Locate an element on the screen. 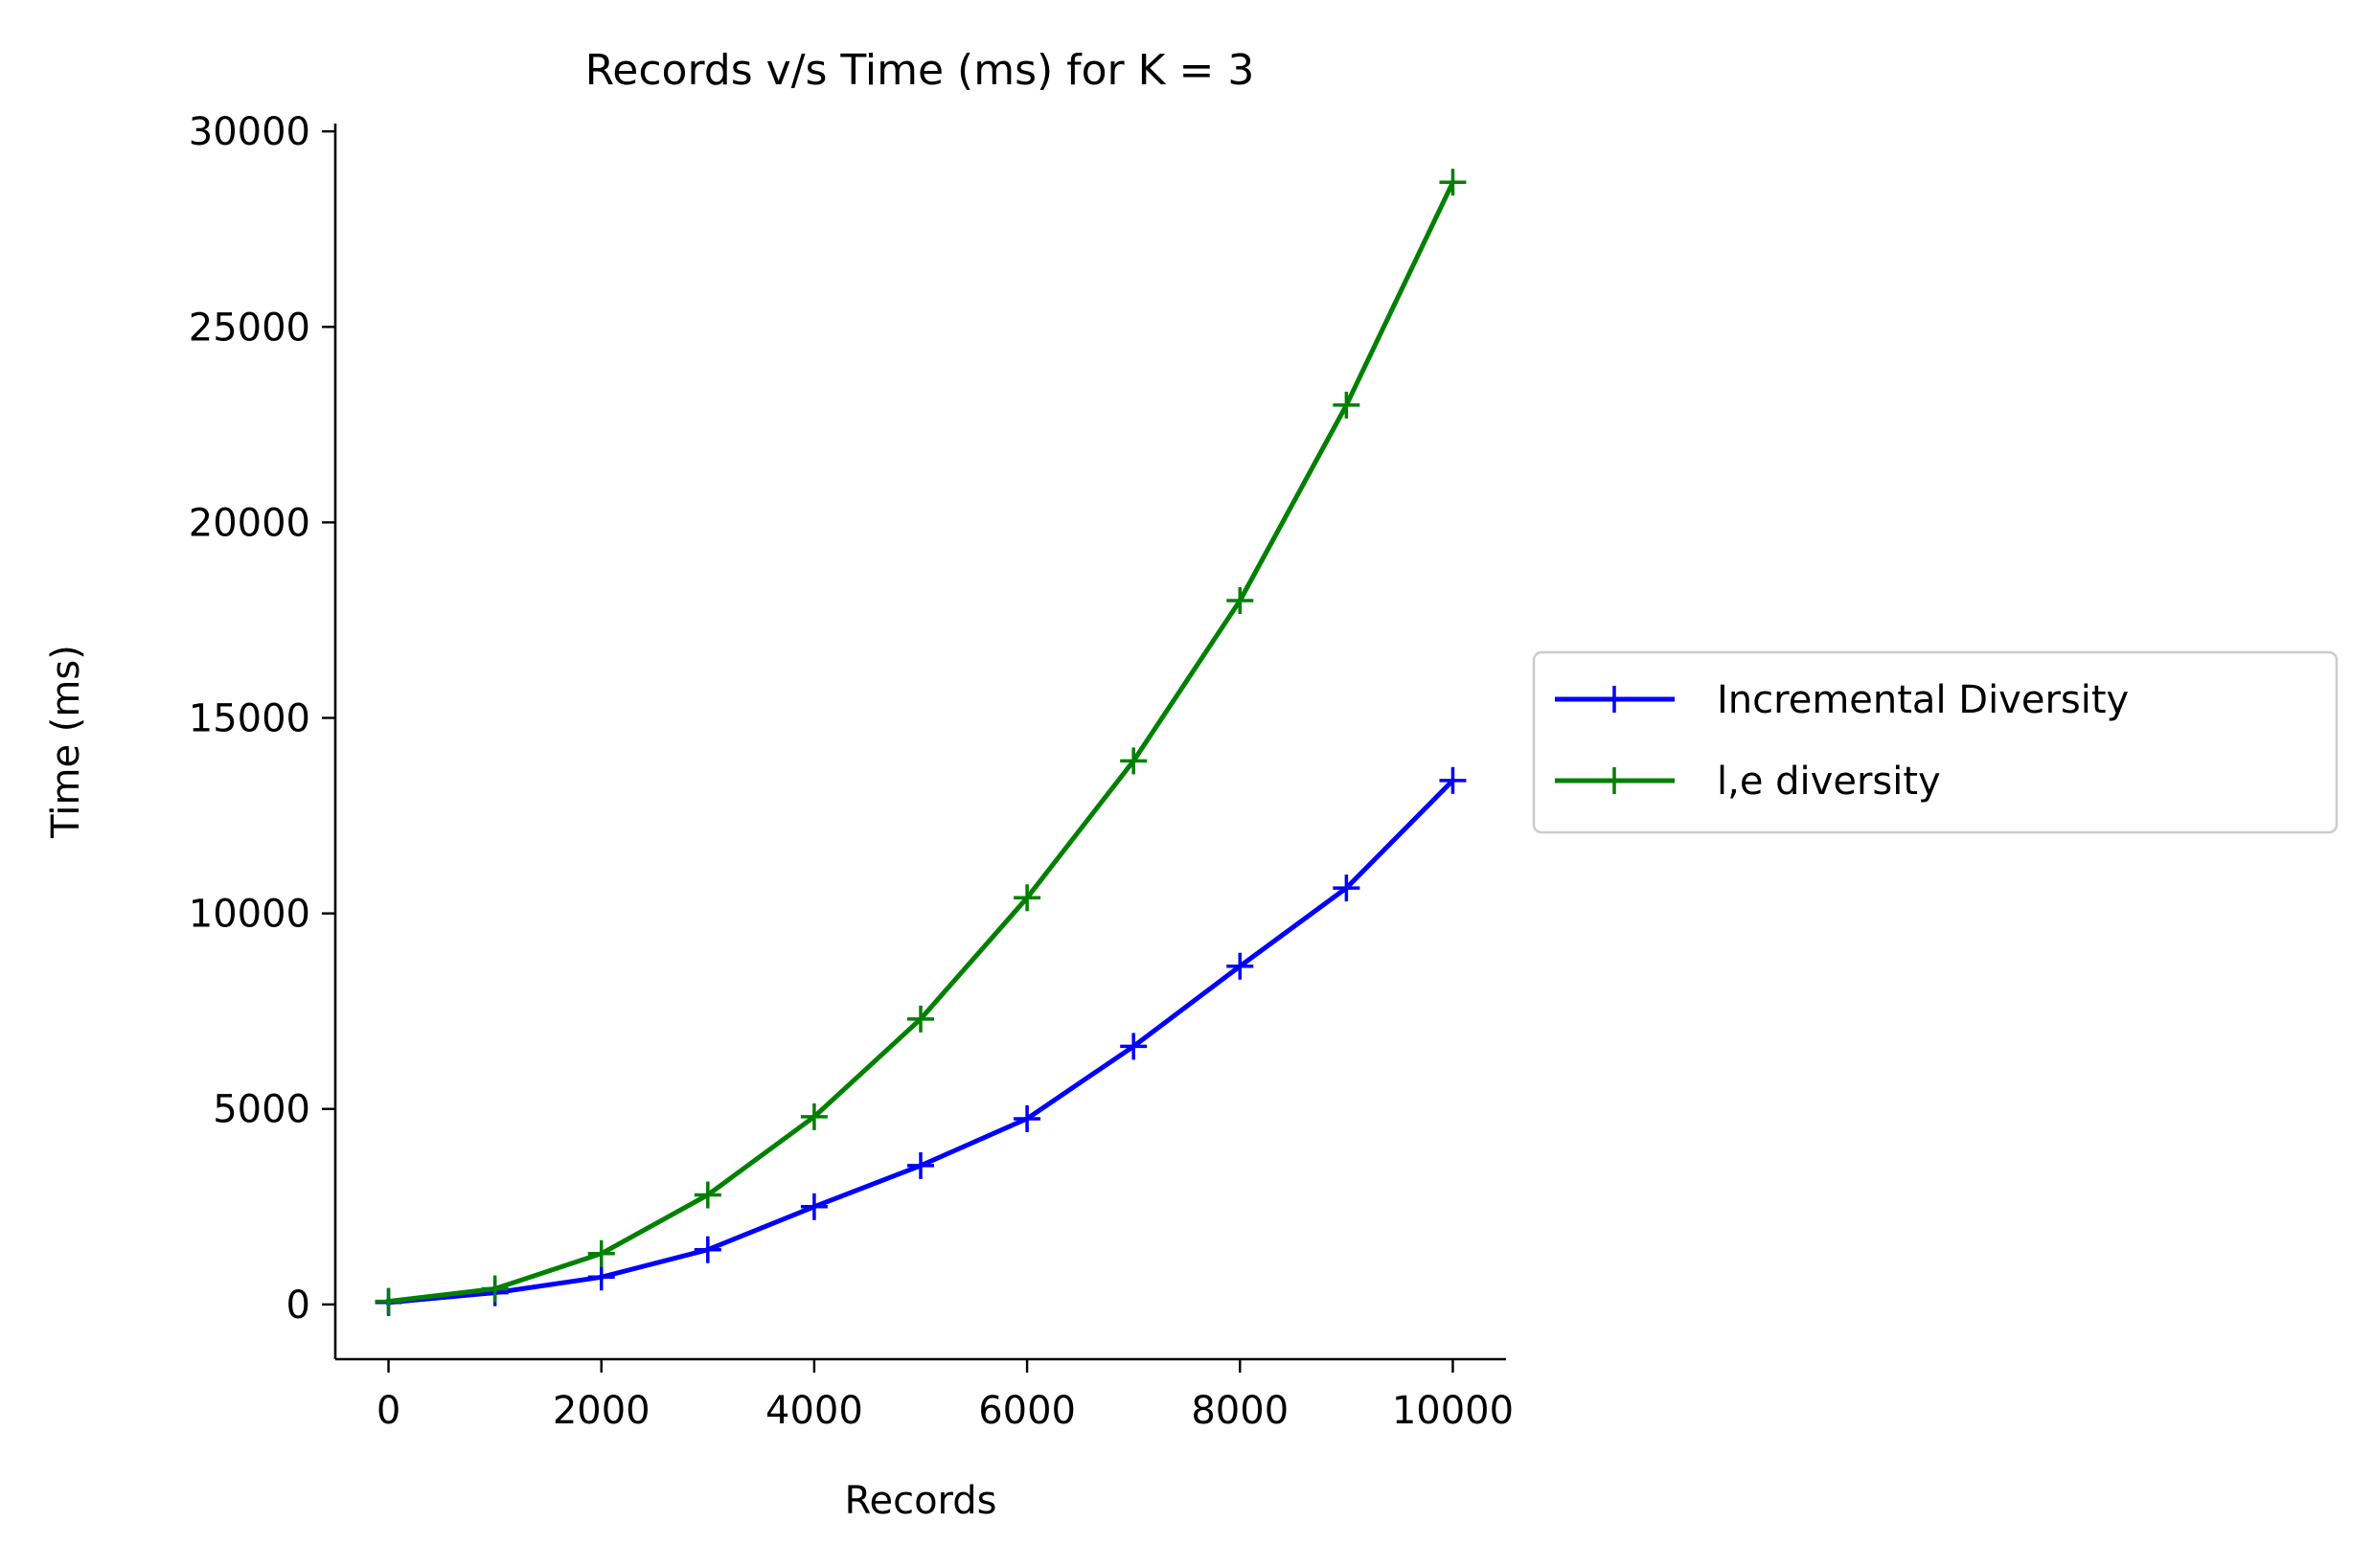  legend-frame is located at coordinates (1935, 742).